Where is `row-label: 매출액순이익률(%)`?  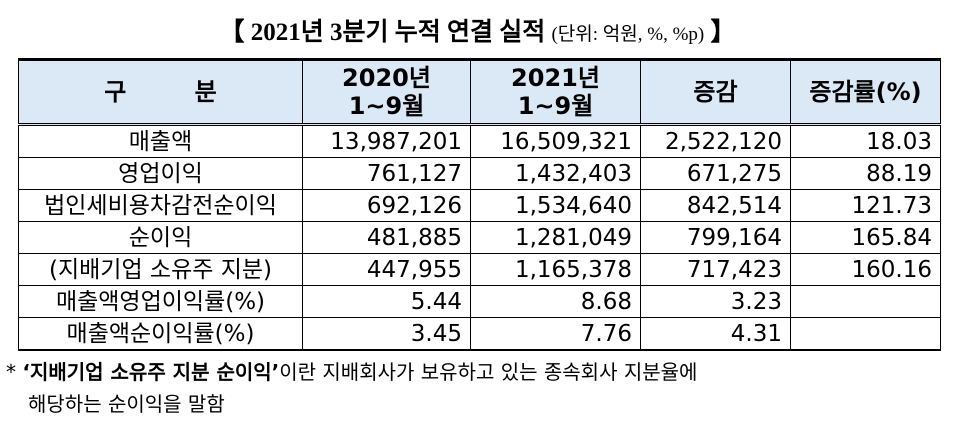
row-label: 매출액순이익률(%) is located at coordinates (160, 334).